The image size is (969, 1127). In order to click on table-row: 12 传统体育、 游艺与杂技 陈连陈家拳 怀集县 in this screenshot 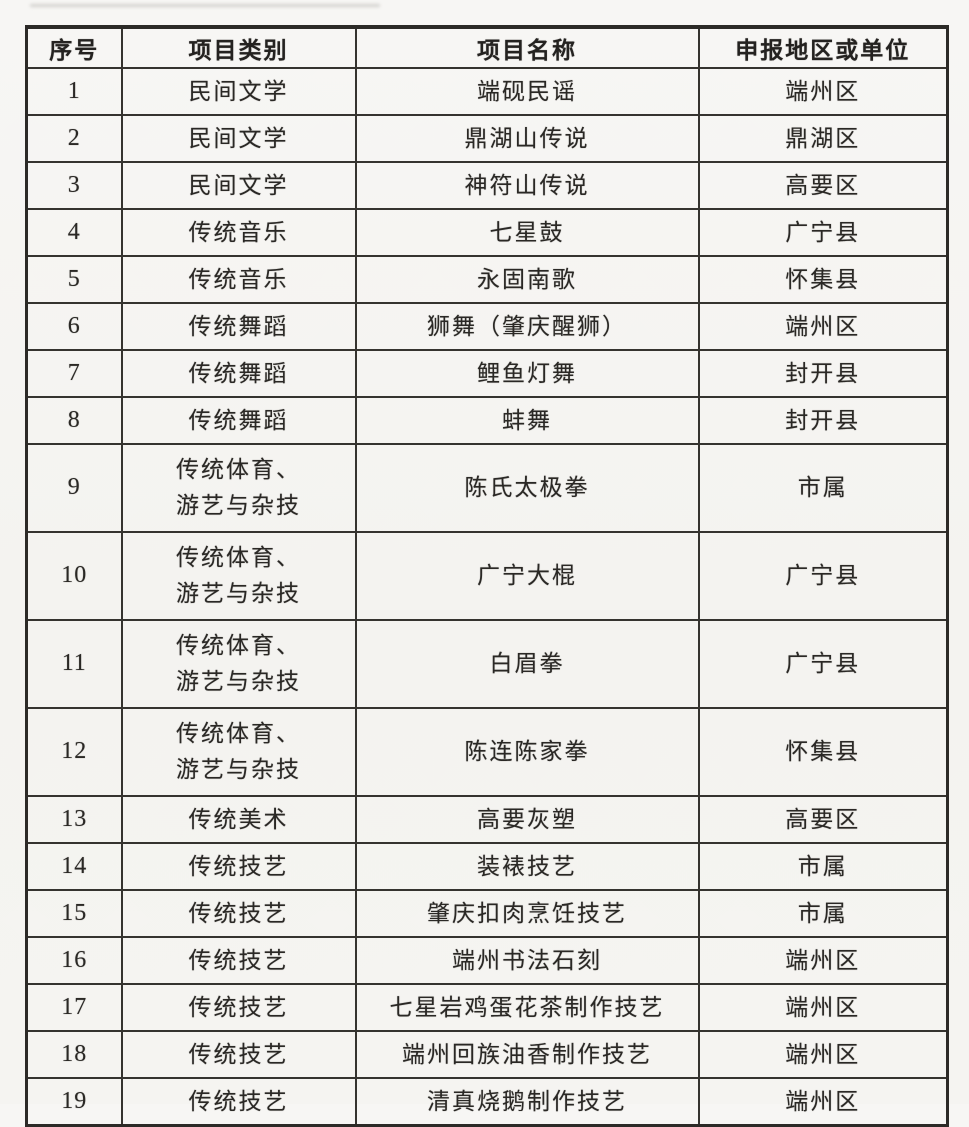, I will do `click(487, 752)`.